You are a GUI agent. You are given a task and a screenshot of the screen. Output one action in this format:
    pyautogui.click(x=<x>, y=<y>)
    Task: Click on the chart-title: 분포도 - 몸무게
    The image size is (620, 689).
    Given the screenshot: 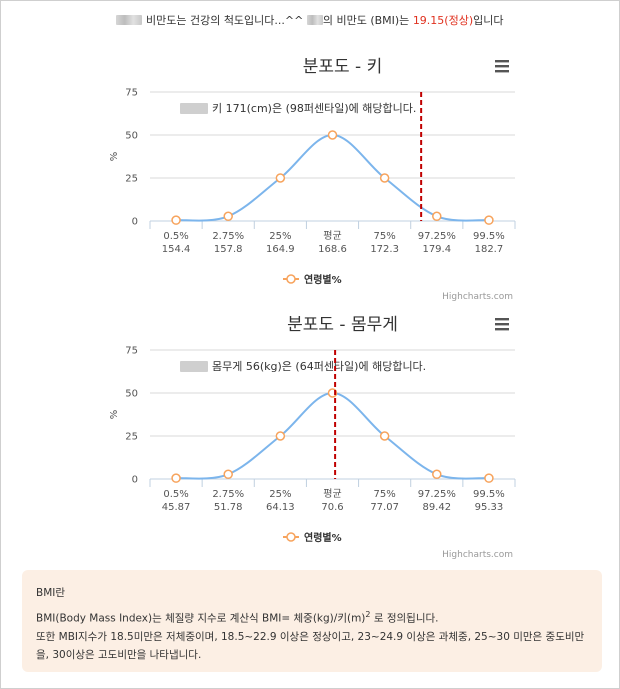 What is the action you would take?
    pyautogui.click(x=342, y=325)
    